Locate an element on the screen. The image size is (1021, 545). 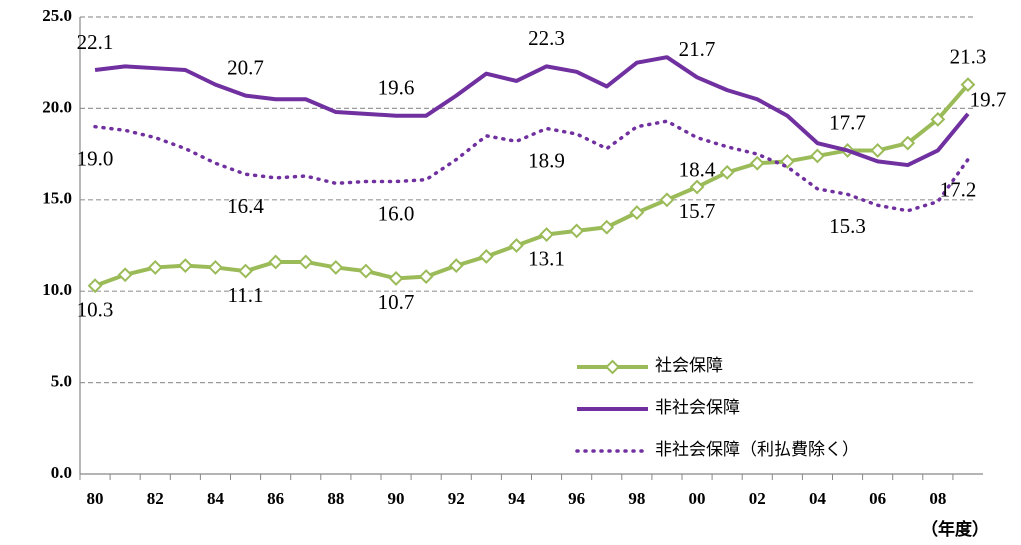
data-label: 17.7 is located at coordinates (847, 122).